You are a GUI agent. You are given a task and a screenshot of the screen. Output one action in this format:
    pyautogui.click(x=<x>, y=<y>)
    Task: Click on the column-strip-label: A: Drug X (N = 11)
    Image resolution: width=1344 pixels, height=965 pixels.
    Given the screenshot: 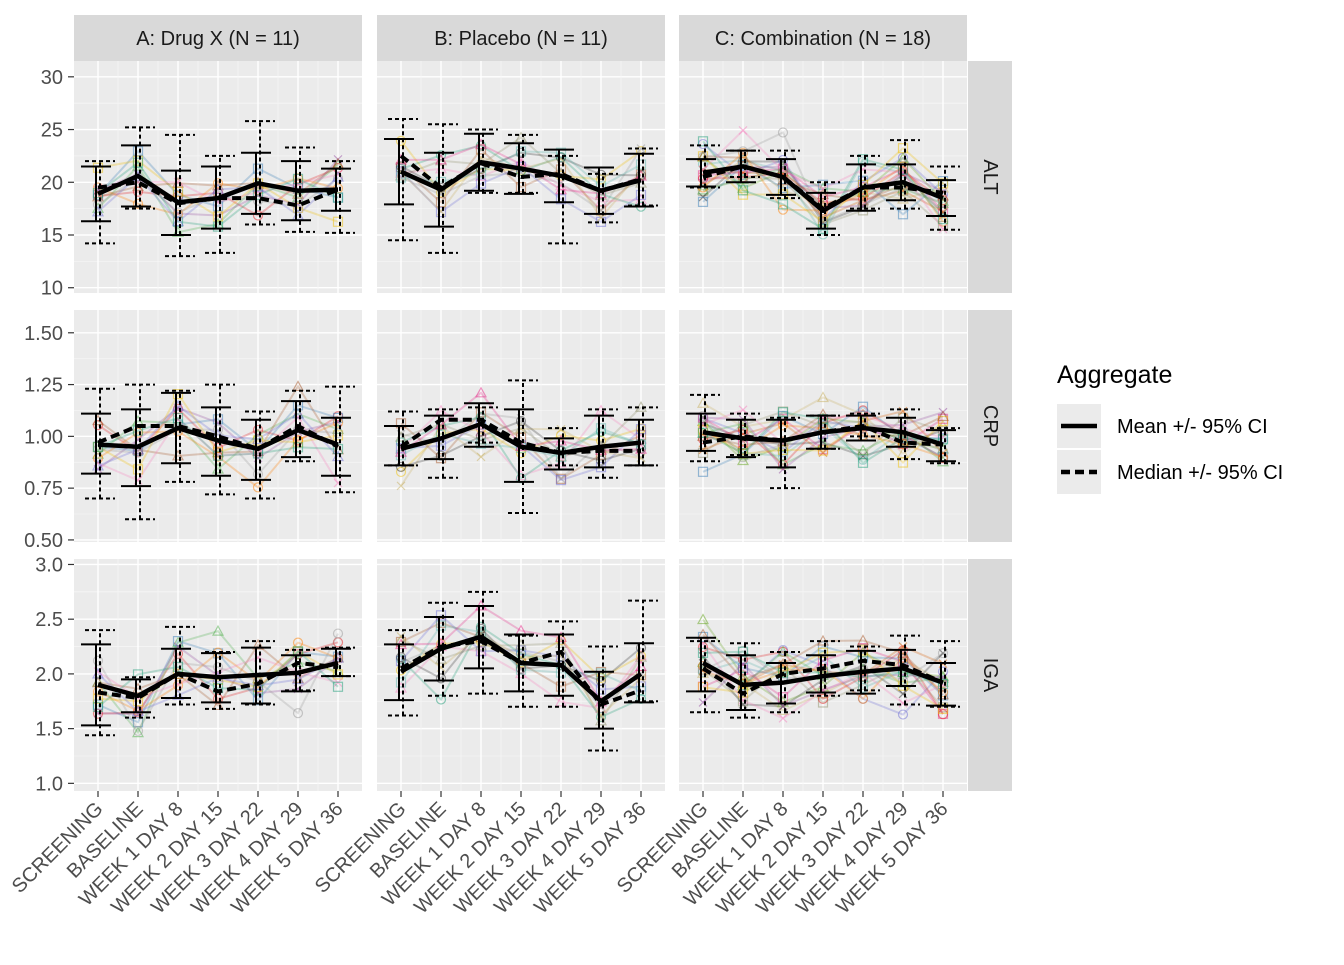 What is the action you would take?
    pyautogui.click(x=218, y=39)
    